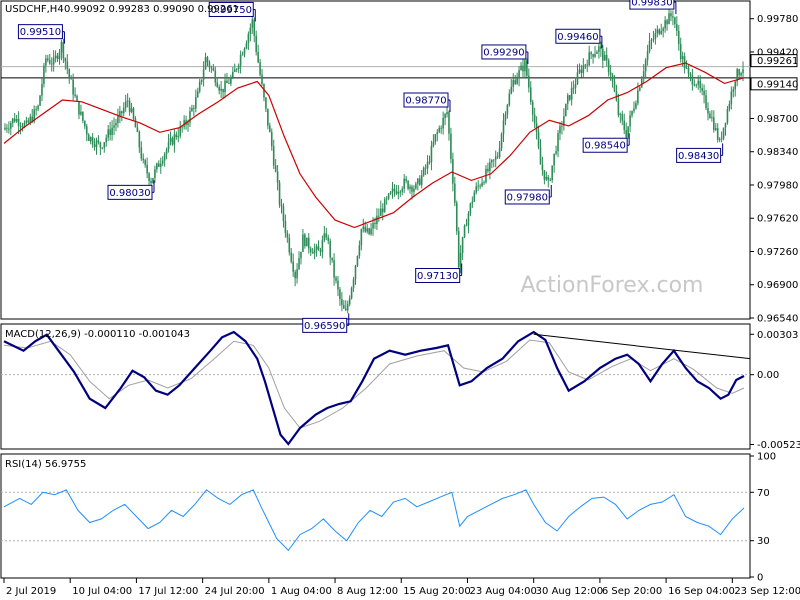  Describe the element at coordinates (612, 285) in the screenshot. I see `watermark: ActionForex.com` at that location.